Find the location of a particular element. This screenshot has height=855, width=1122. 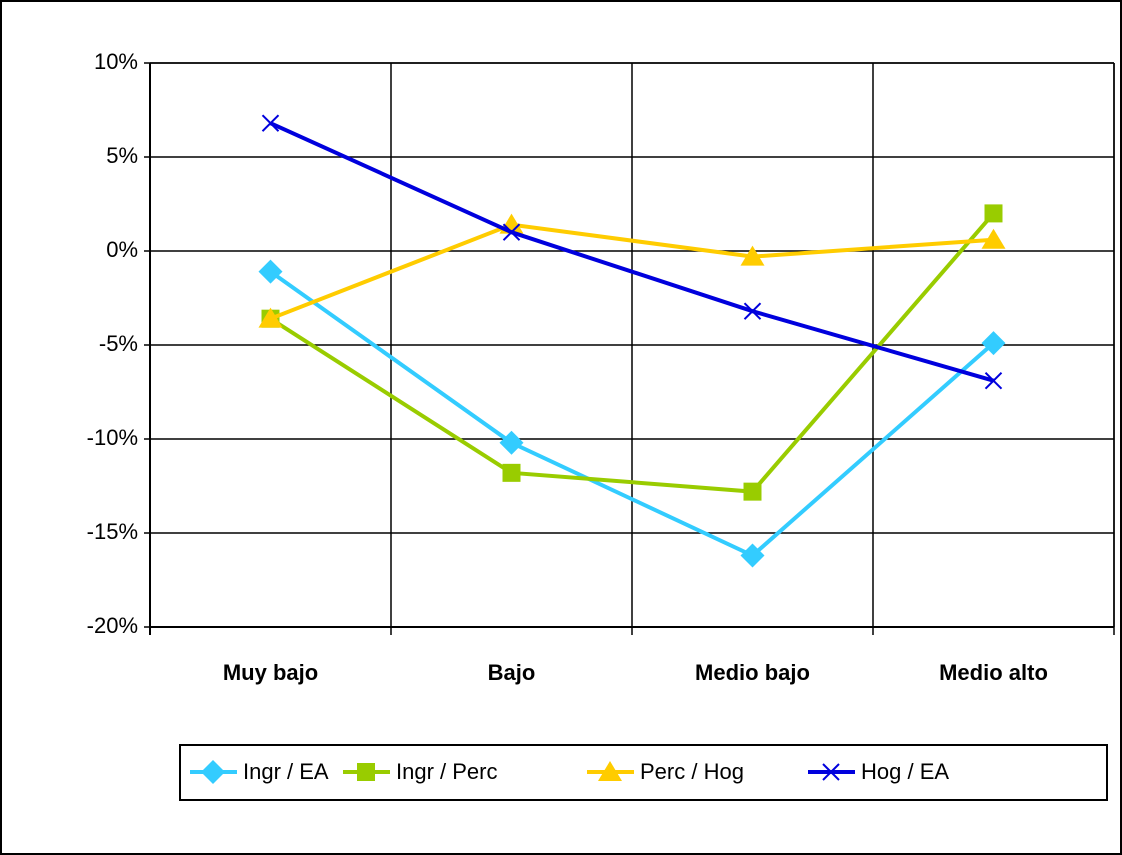

y-tick-label: 0% is located at coordinates (122, 249).